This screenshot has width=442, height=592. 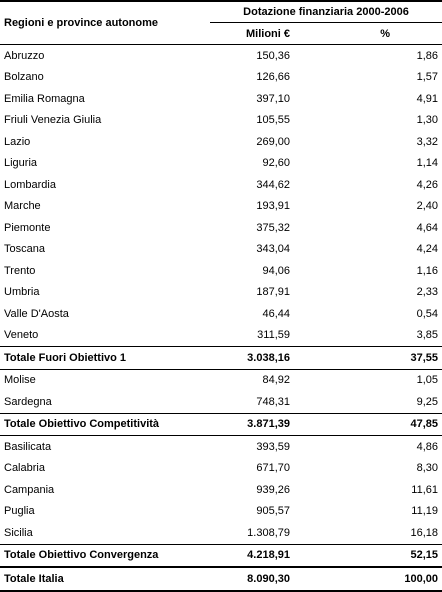 I want to click on millions-value-cell: 939,26, so click(x=273, y=489).